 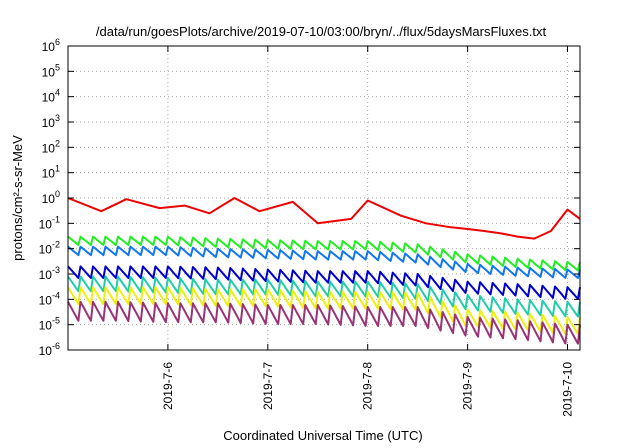 What do you see at coordinates (568, 389) in the screenshot?
I see `x-tick-label: 2019-7-10` at bounding box center [568, 389].